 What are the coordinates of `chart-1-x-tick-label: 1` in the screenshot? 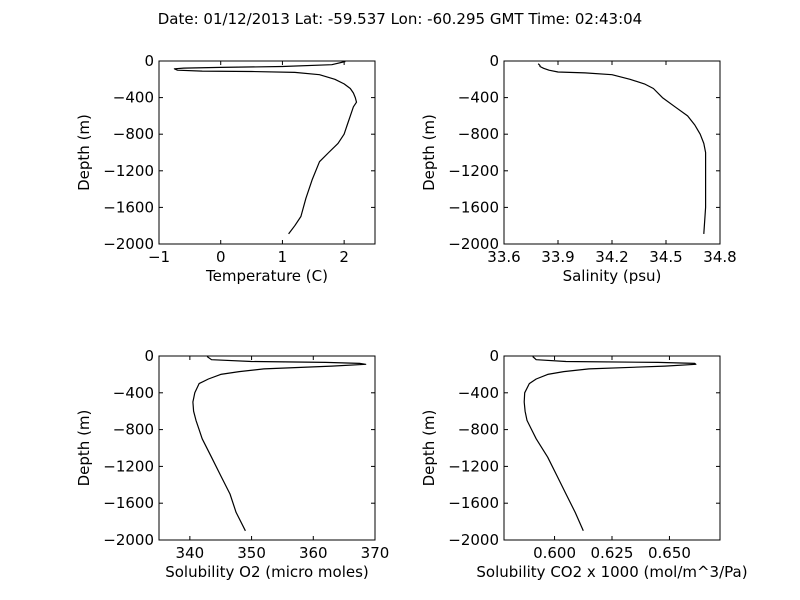 It's located at (283, 257).